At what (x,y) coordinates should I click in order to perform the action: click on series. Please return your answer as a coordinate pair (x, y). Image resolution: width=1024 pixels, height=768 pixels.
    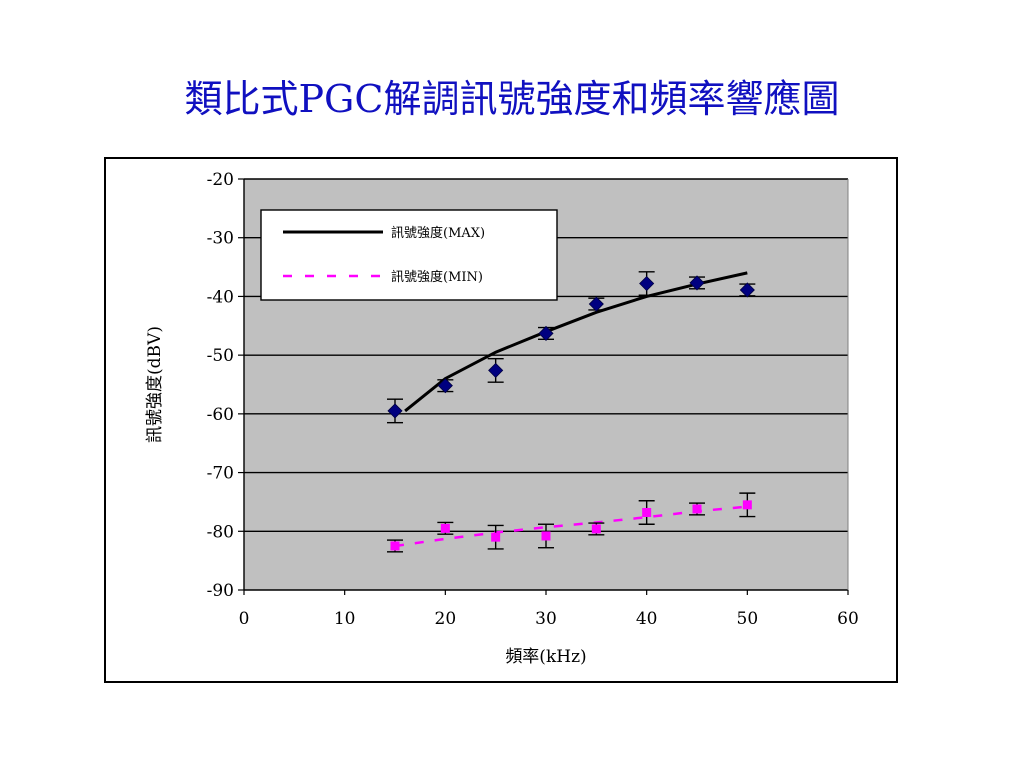
    Looking at the image, I should click on (571, 412).